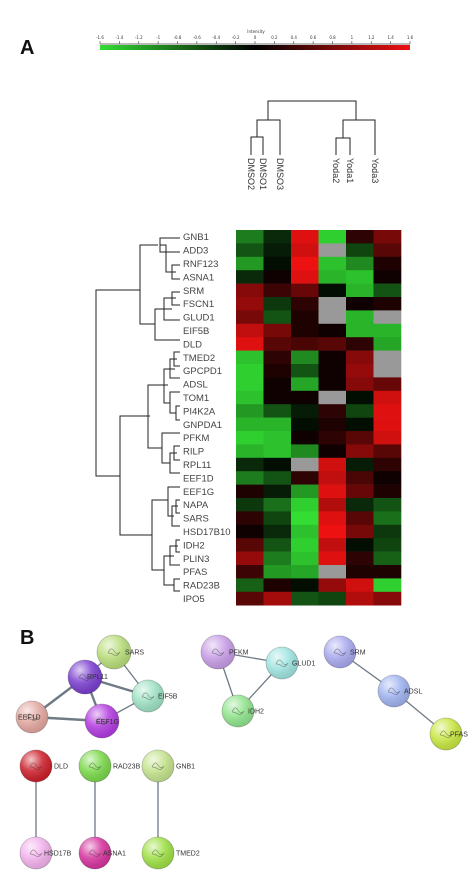 This screenshot has width=474, height=891. Describe the element at coordinates (199, 411) in the screenshot. I see `gene-label: PI4K2A` at that location.